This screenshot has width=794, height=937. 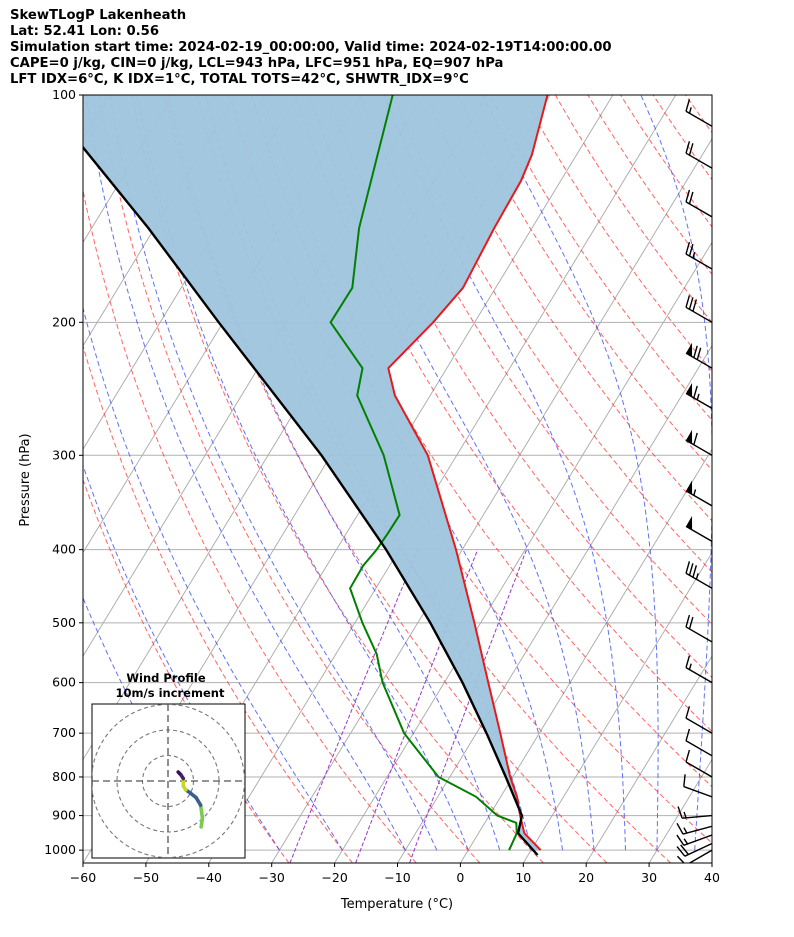 What do you see at coordinates (146, 877) in the screenshot?
I see `x-tick-label: −50` at bounding box center [146, 877].